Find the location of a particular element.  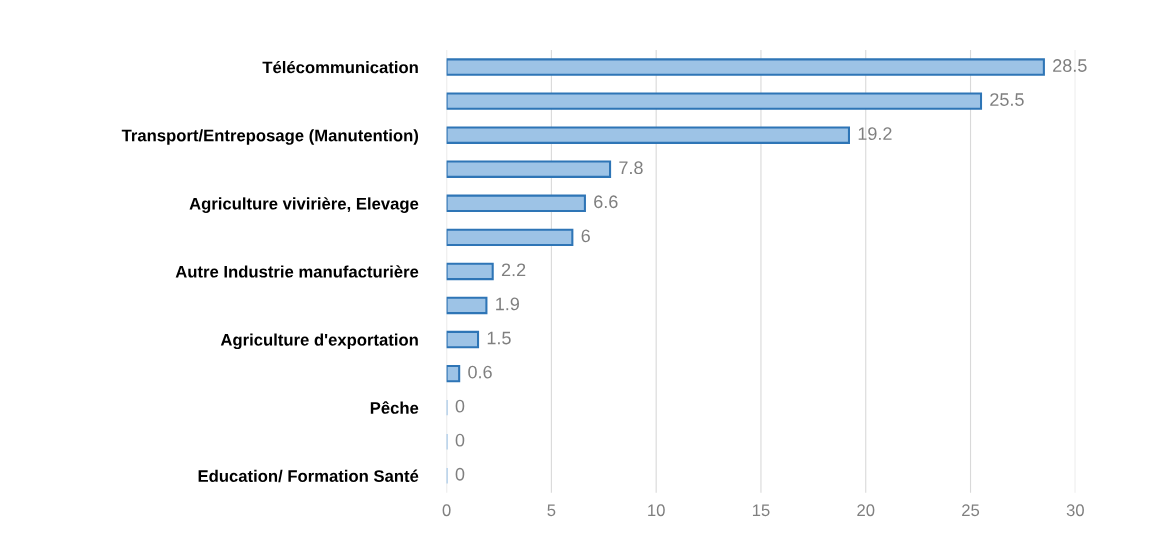

x-tick-label: 25 is located at coordinates (971, 510).